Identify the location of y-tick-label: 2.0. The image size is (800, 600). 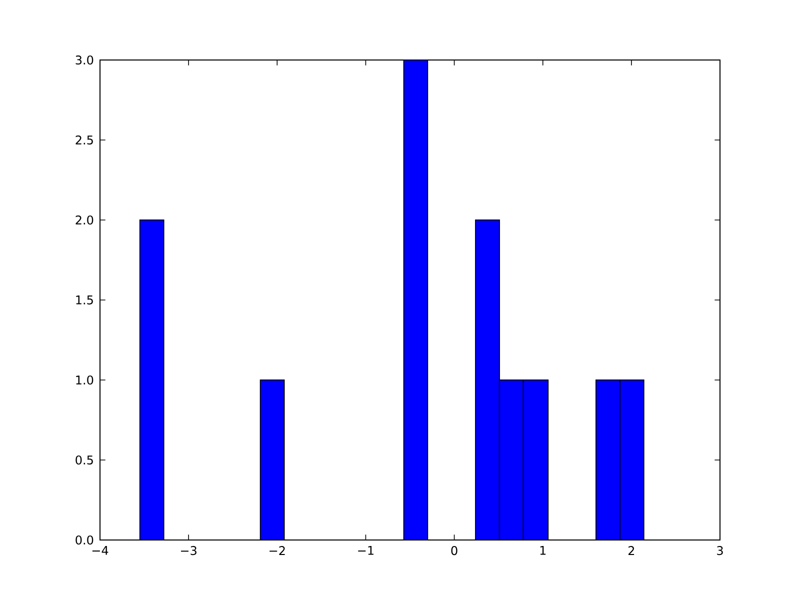
(85, 220).